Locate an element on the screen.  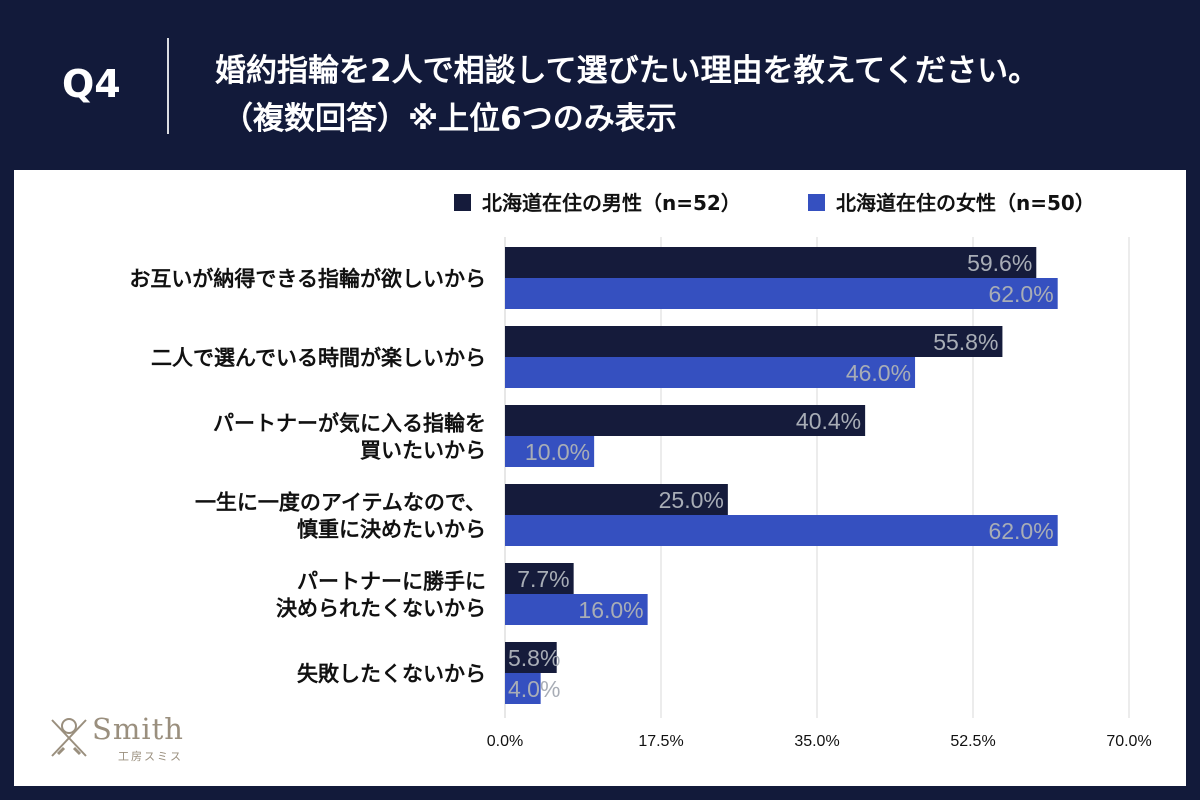
x-tick-labels: 0.0% 17.5% 35.0% 52.5% 70.0% is located at coordinates (819, 741).